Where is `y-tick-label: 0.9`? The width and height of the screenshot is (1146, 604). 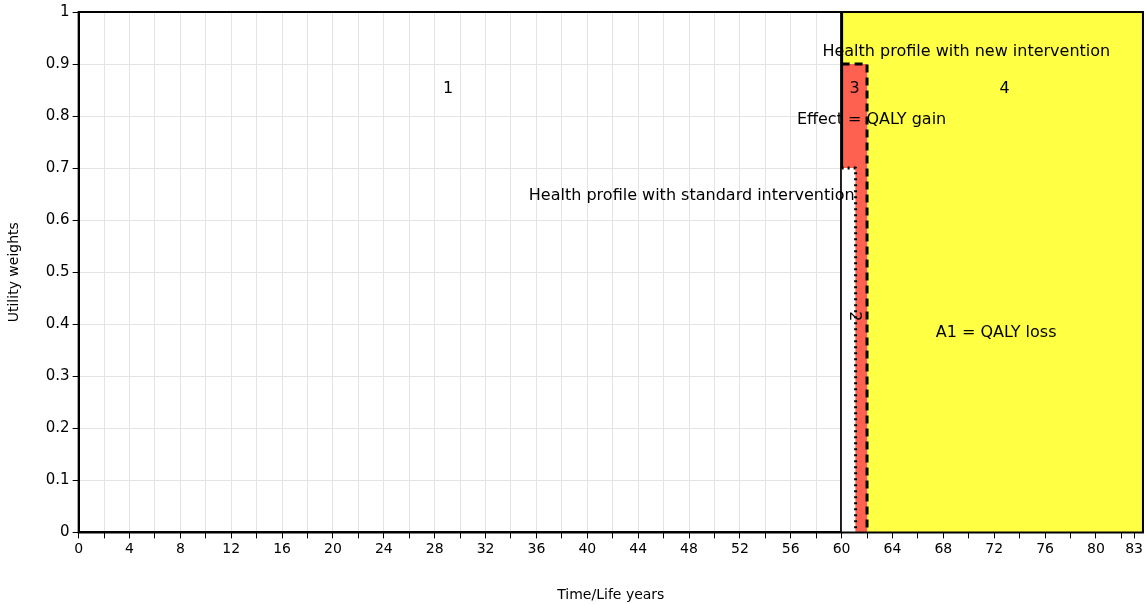 y-tick-label: 0.9 is located at coordinates (57, 62).